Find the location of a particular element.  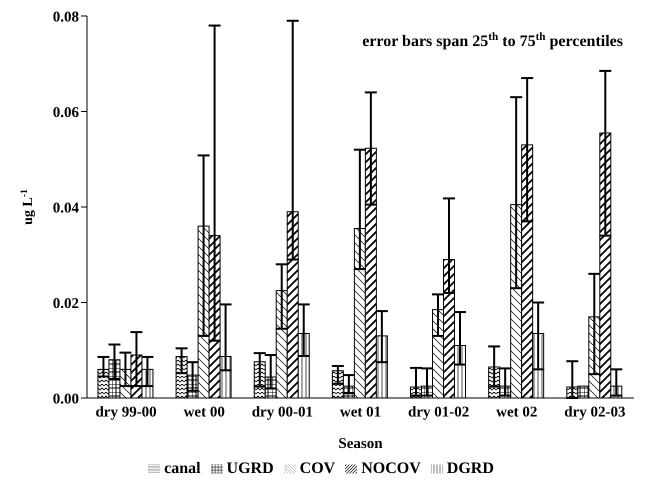

x-tick-label: wet 02 is located at coordinates (517, 412).